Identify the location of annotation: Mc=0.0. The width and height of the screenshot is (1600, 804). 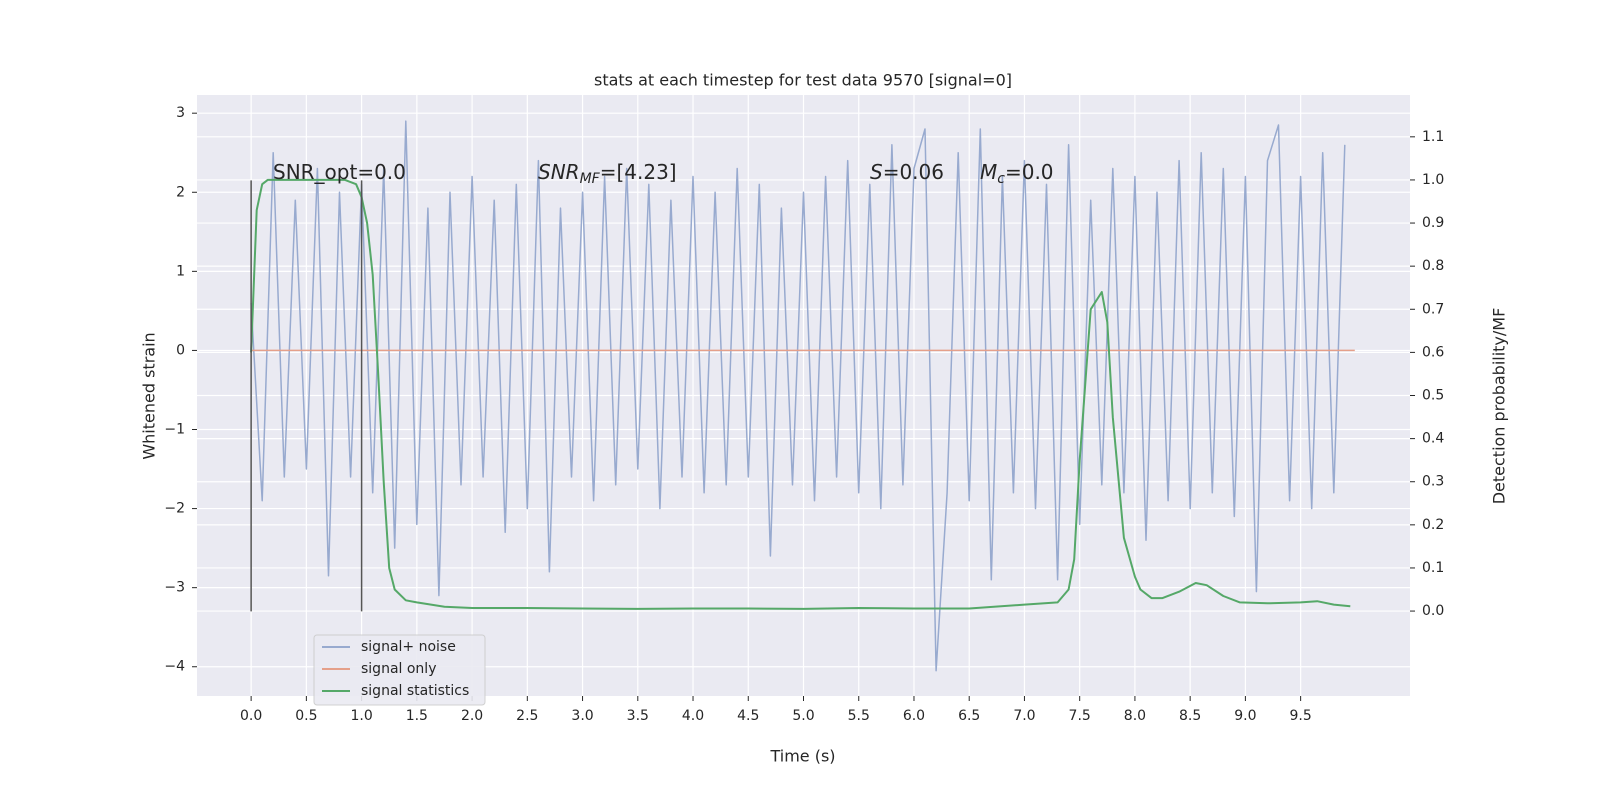
(1017, 174).